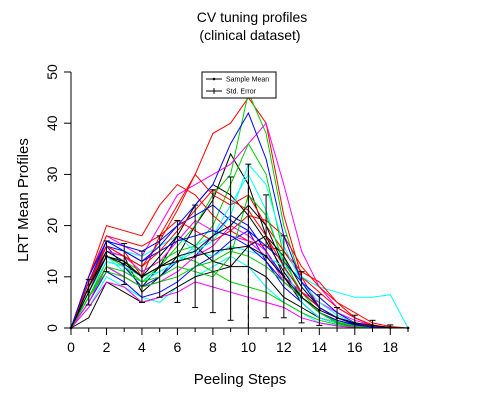  What do you see at coordinates (214, 79) in the screenshot?
I see `legend-mean-point` at bounding box center [214, 79].